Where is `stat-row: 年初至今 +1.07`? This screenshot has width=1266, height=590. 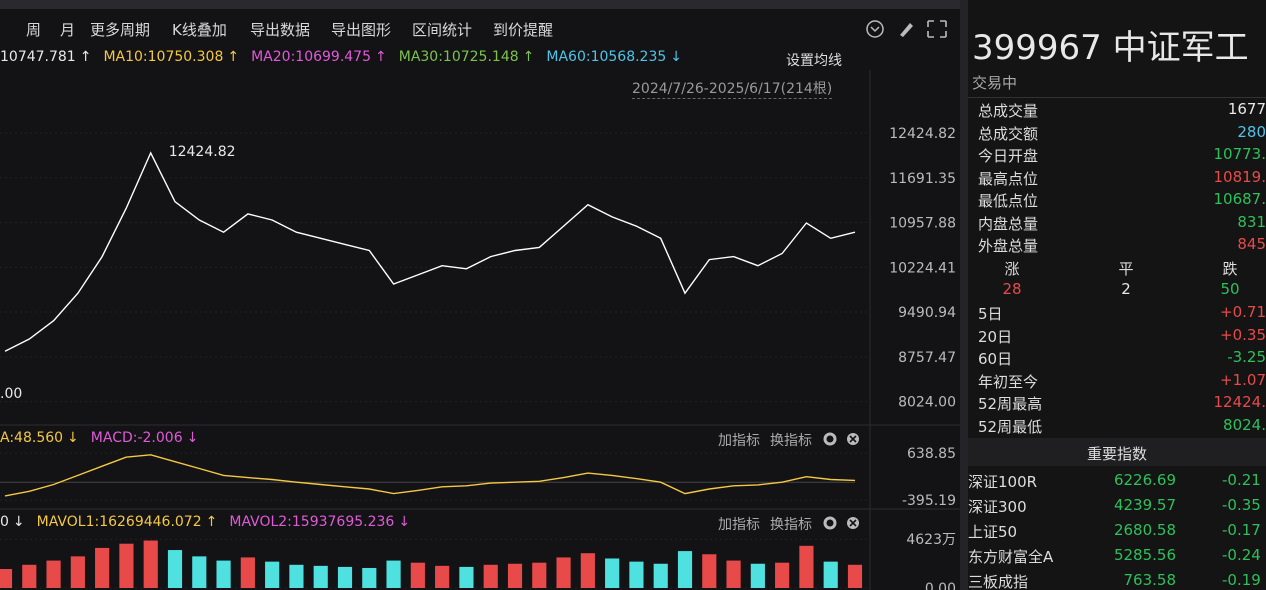
stat-row: 年初至今 +1.07 is located at coordinates (1122, 382).